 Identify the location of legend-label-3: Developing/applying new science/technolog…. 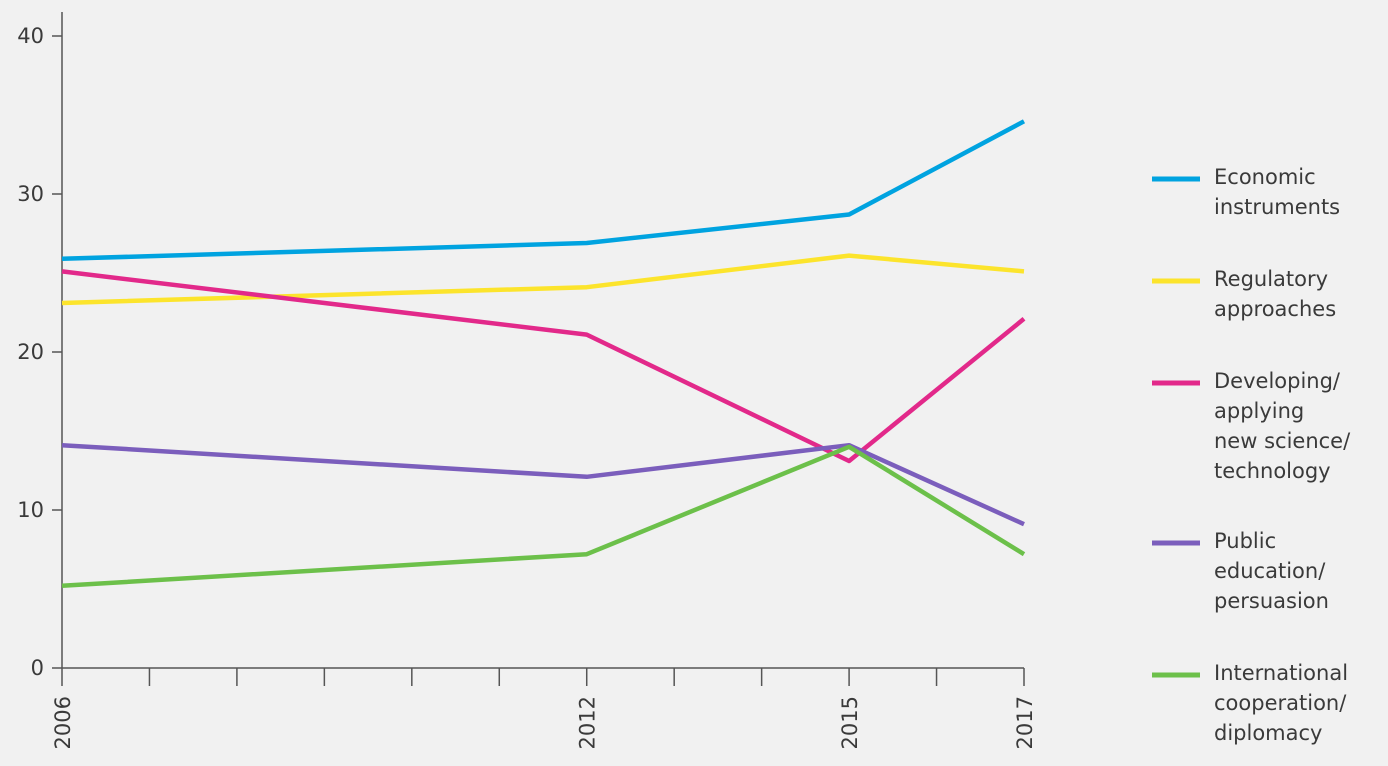
(1282, 426).